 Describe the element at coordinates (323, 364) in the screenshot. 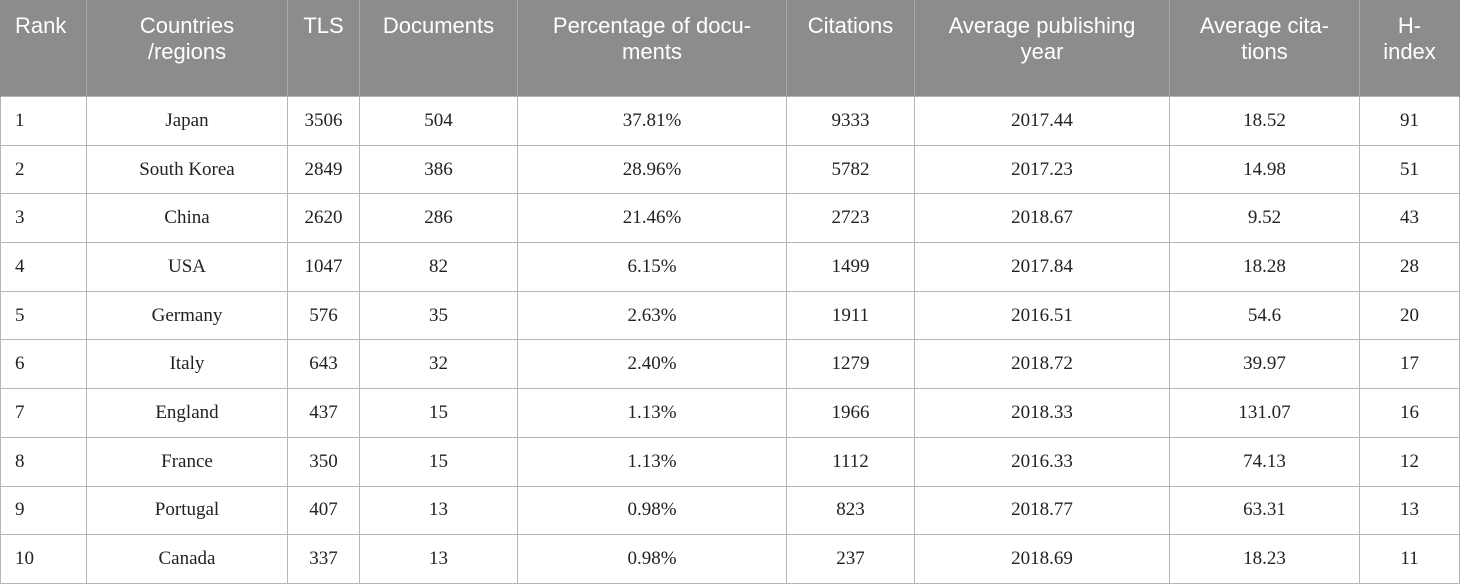

I see `cell-tls: 643` at that location.